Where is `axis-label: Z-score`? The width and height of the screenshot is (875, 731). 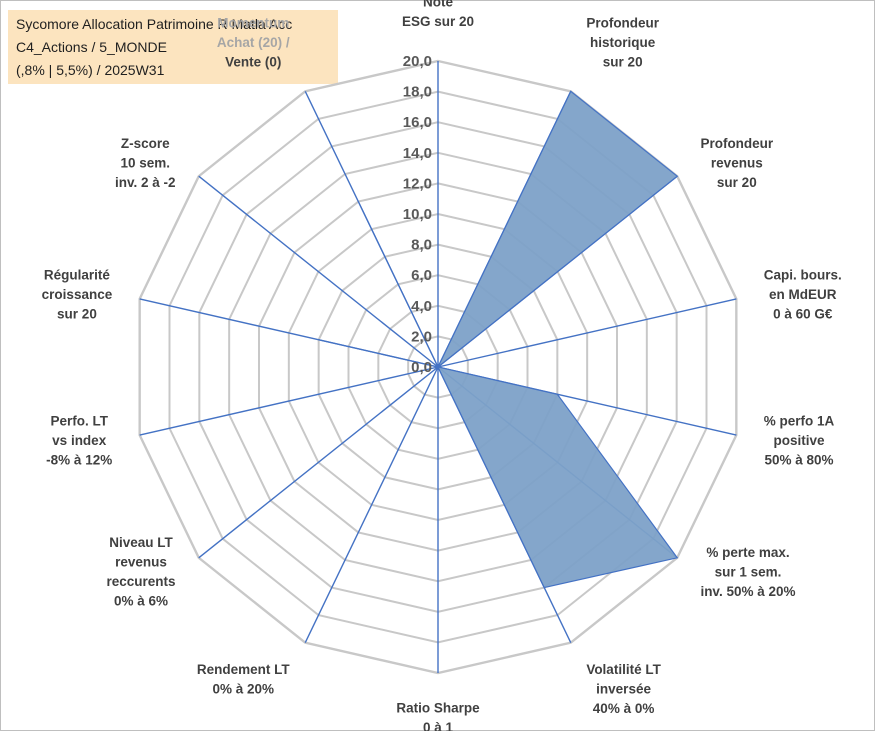
axis-label: Z-score is located at coordinates (145, 143).